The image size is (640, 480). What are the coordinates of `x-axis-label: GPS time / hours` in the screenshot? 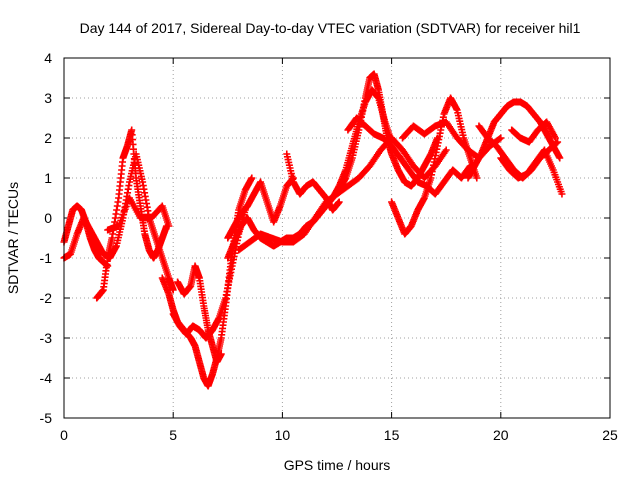 It's located at (337, 465).